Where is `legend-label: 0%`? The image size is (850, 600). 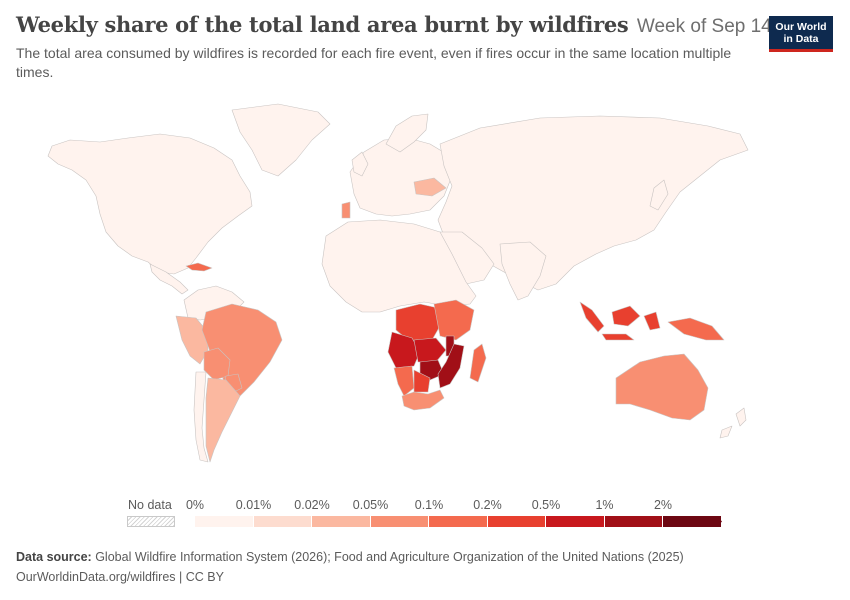
legend-label: 0% is located at coordinates (195, 505).